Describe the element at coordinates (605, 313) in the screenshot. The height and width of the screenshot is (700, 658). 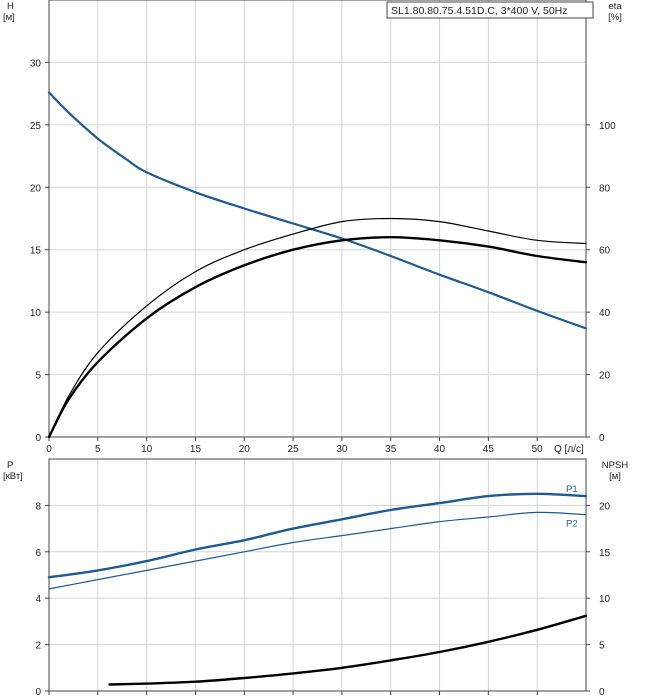
I see `y-right-tick-label: 40` at that location.